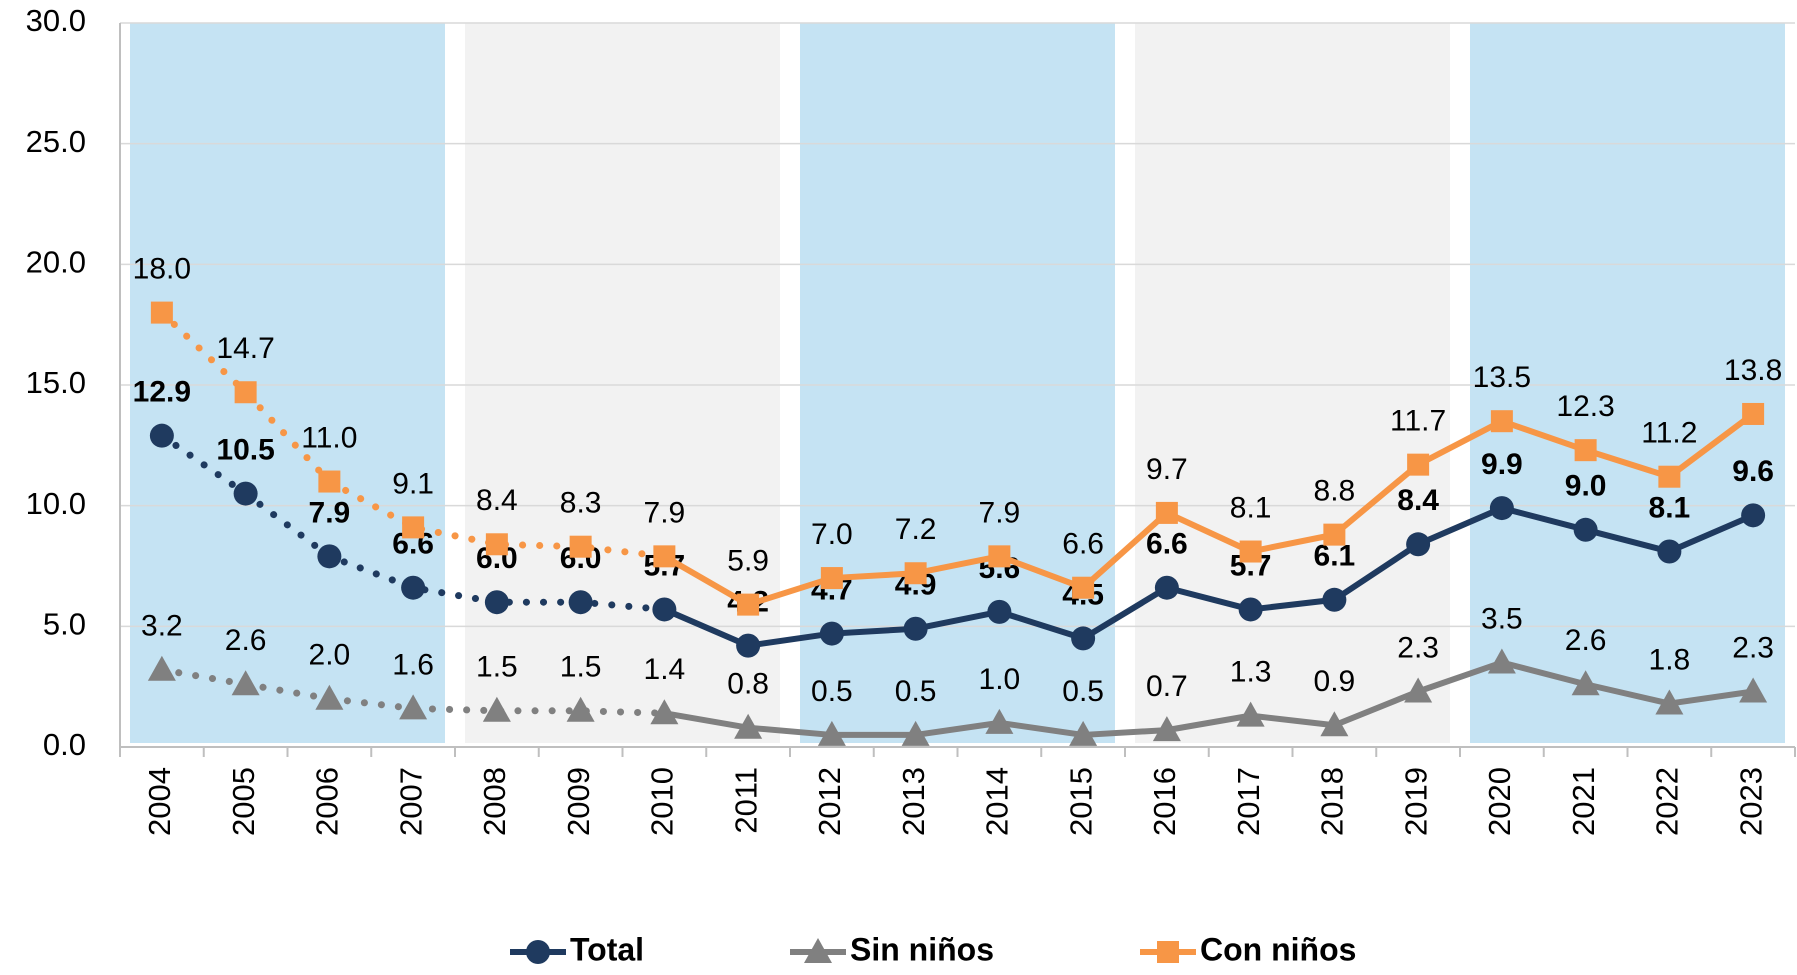 The width and height of the screenshot is (1797, 975). Describe the element at coordinates (1669, 433) in the screenshot. I see `data-label: 11.2` at that location.